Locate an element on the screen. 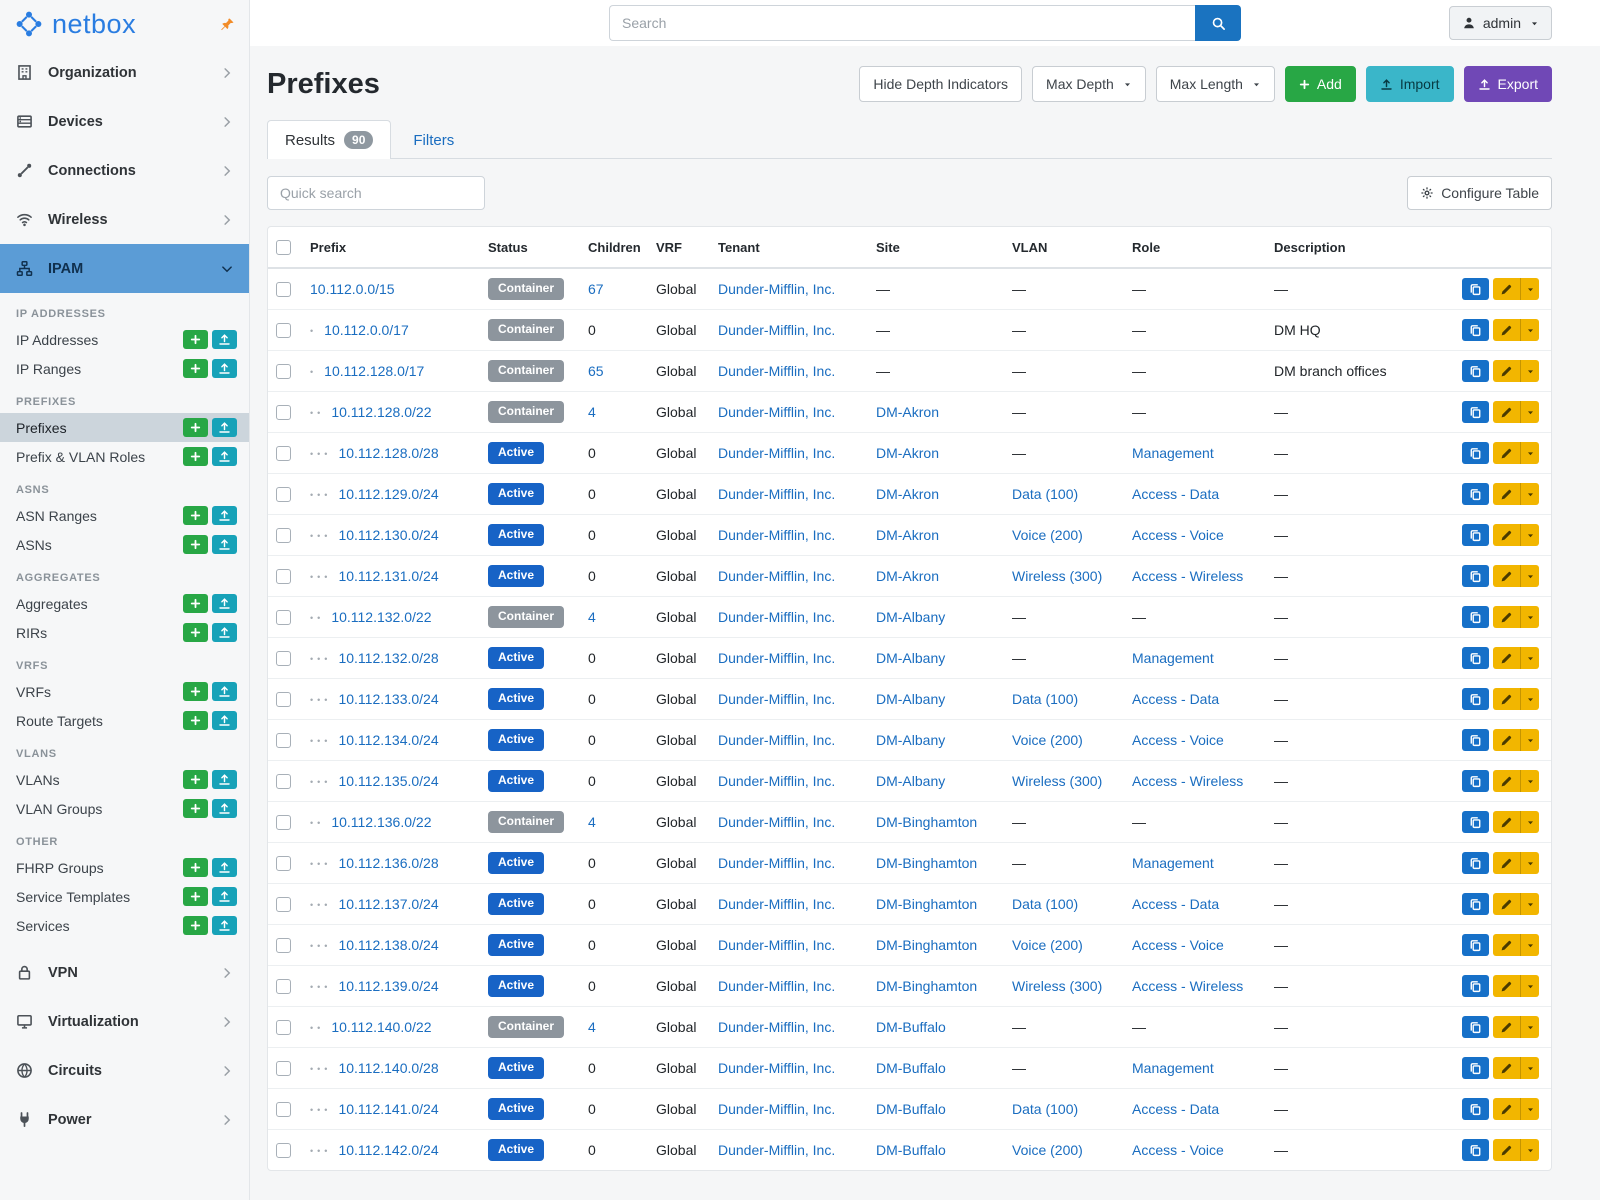 The height and width of the screenshot is (1200, 1600). column-header-tenant: Tenant is located at coordinates (789, 248).